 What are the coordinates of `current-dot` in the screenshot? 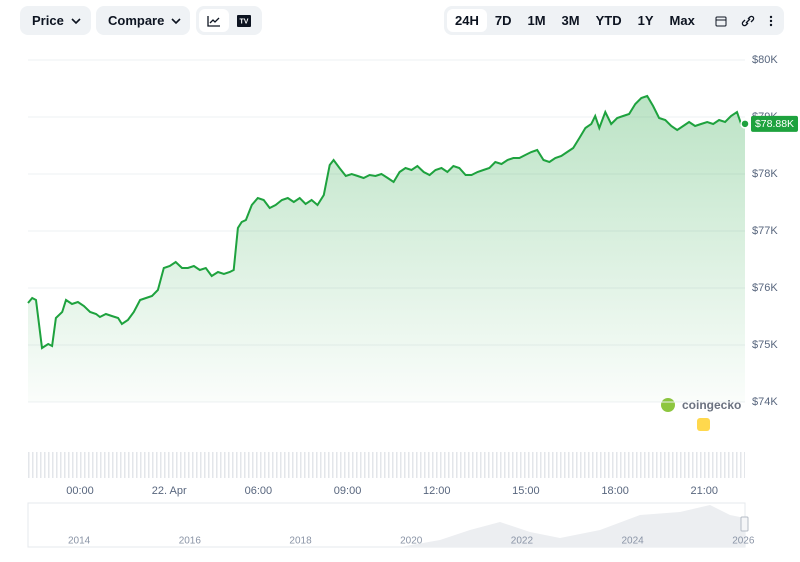 It's located at (745, 124).